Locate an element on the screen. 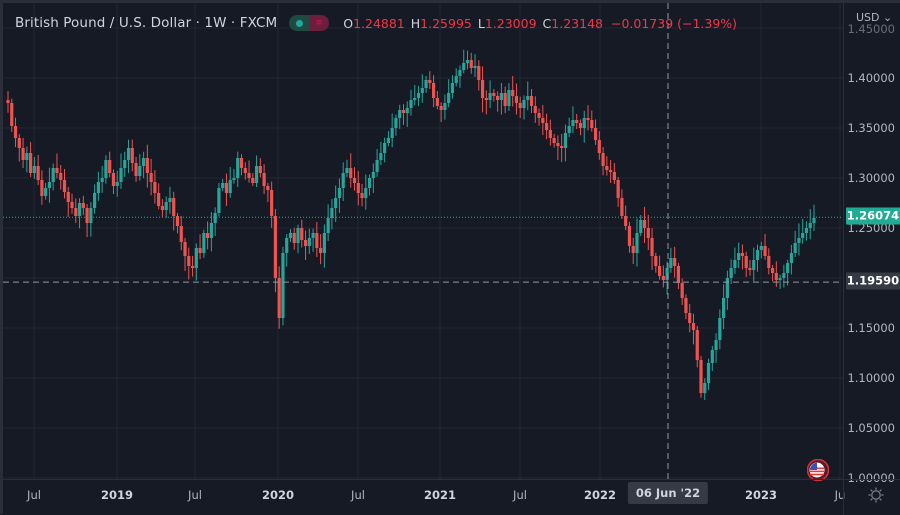 The image size is (900, 515). time-tick-label: 2019 is located at coordinates (117, 495).